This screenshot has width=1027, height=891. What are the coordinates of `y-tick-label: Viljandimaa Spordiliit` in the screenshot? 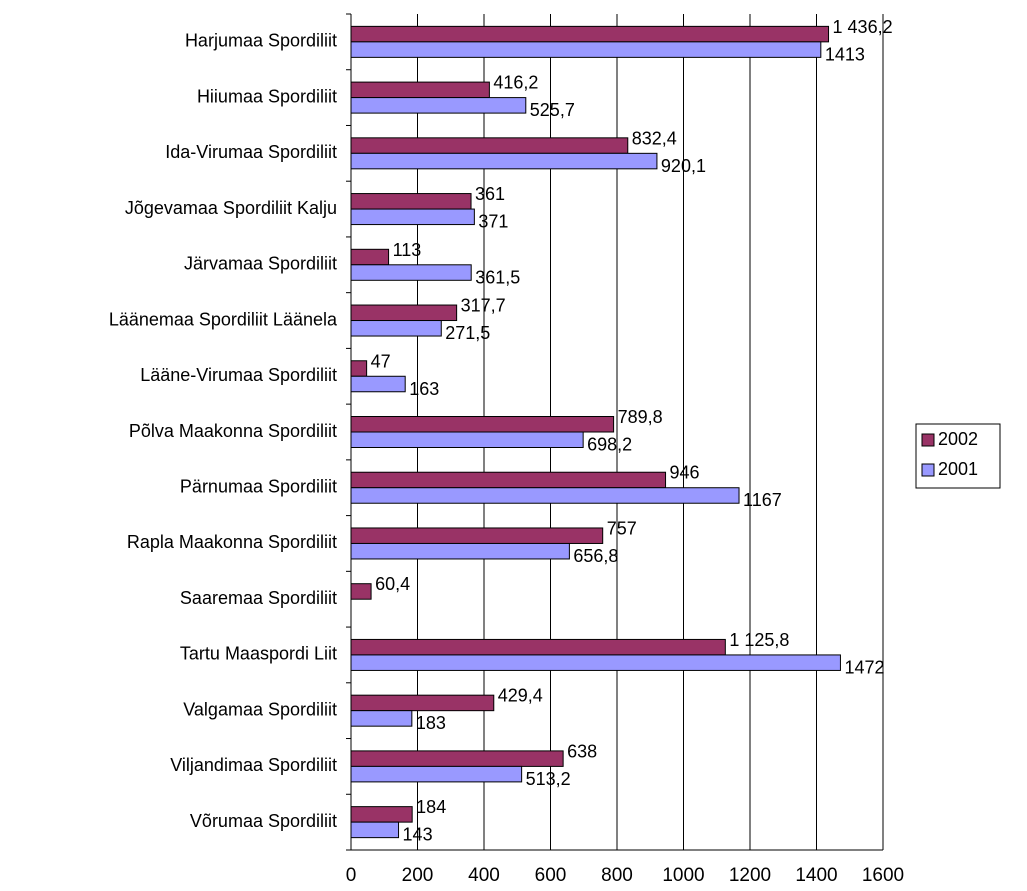 It's located at (253, 765).